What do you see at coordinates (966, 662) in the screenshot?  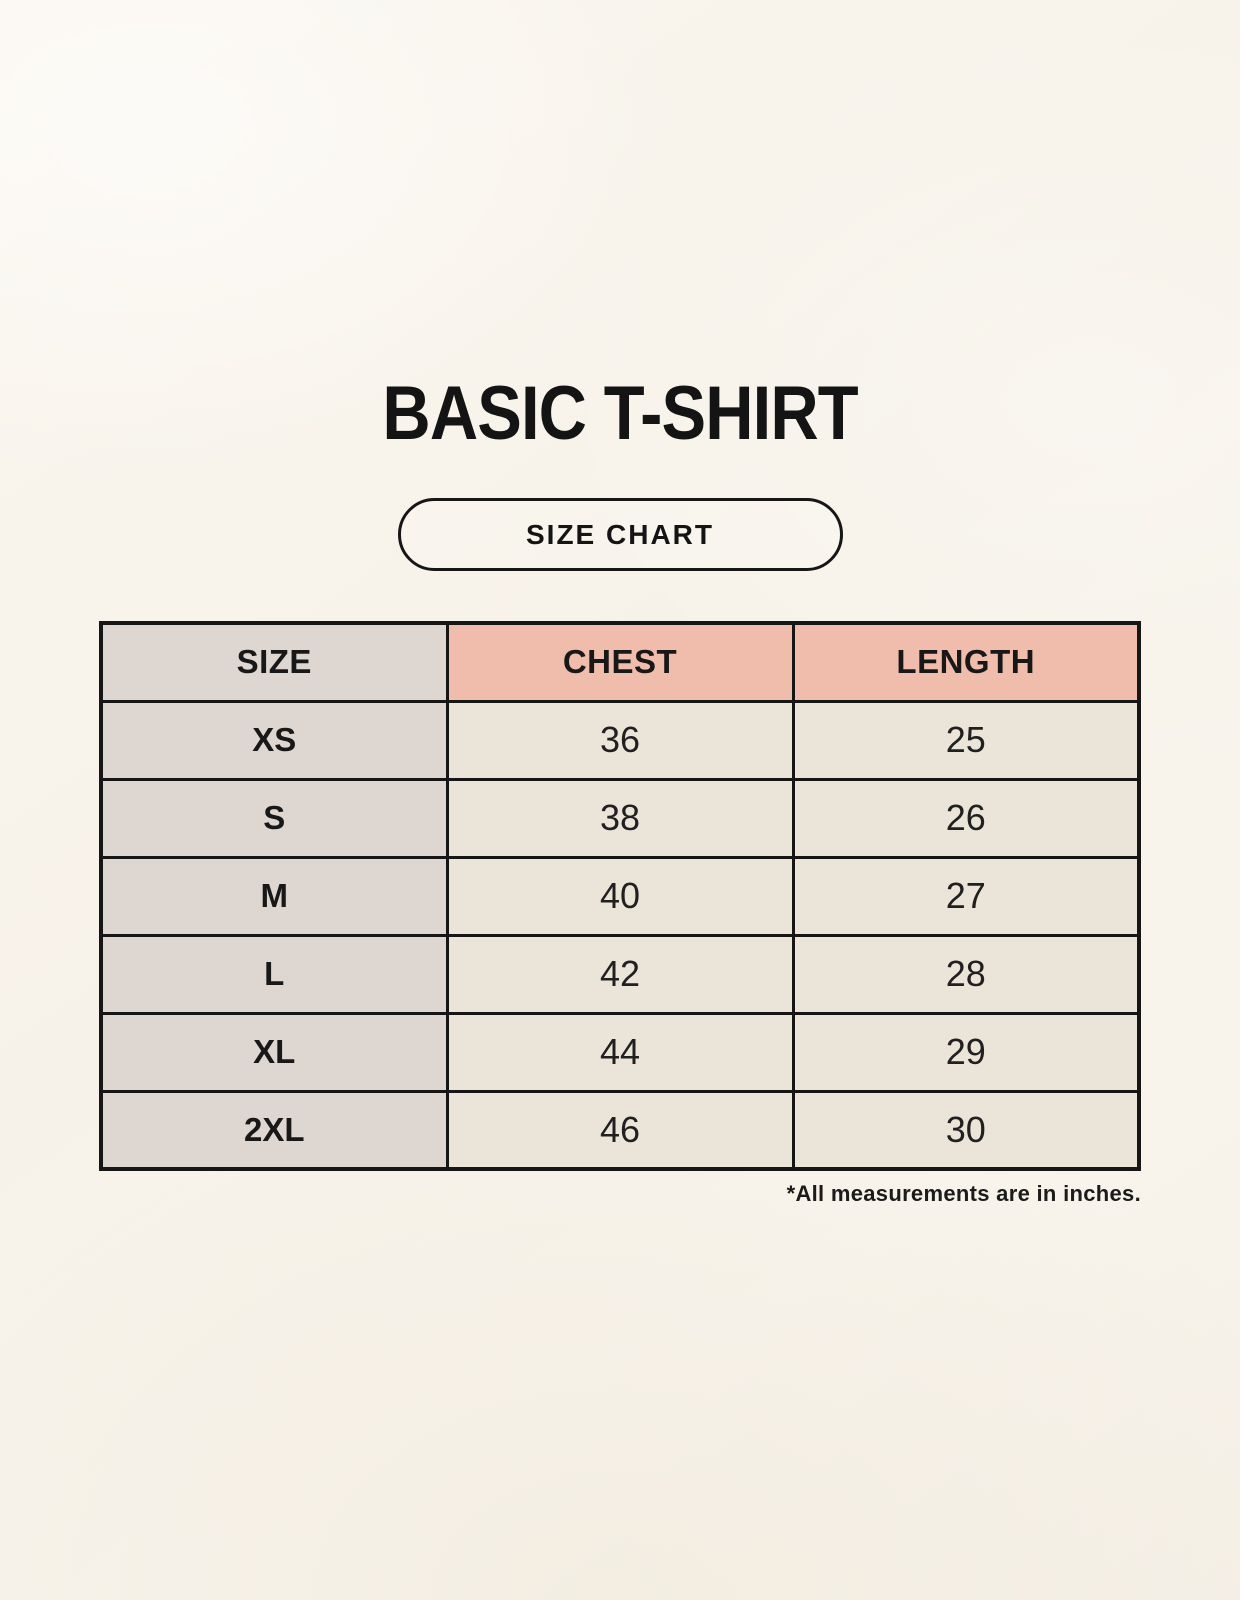 I see `column-header-length: LENGTH` at bounding box center [966, 662].